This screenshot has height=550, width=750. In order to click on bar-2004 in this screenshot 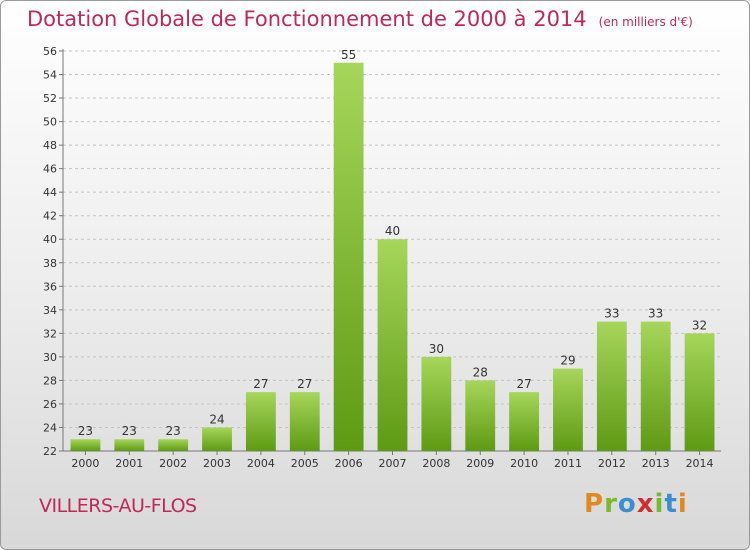, I will do `click(260, 421)`.